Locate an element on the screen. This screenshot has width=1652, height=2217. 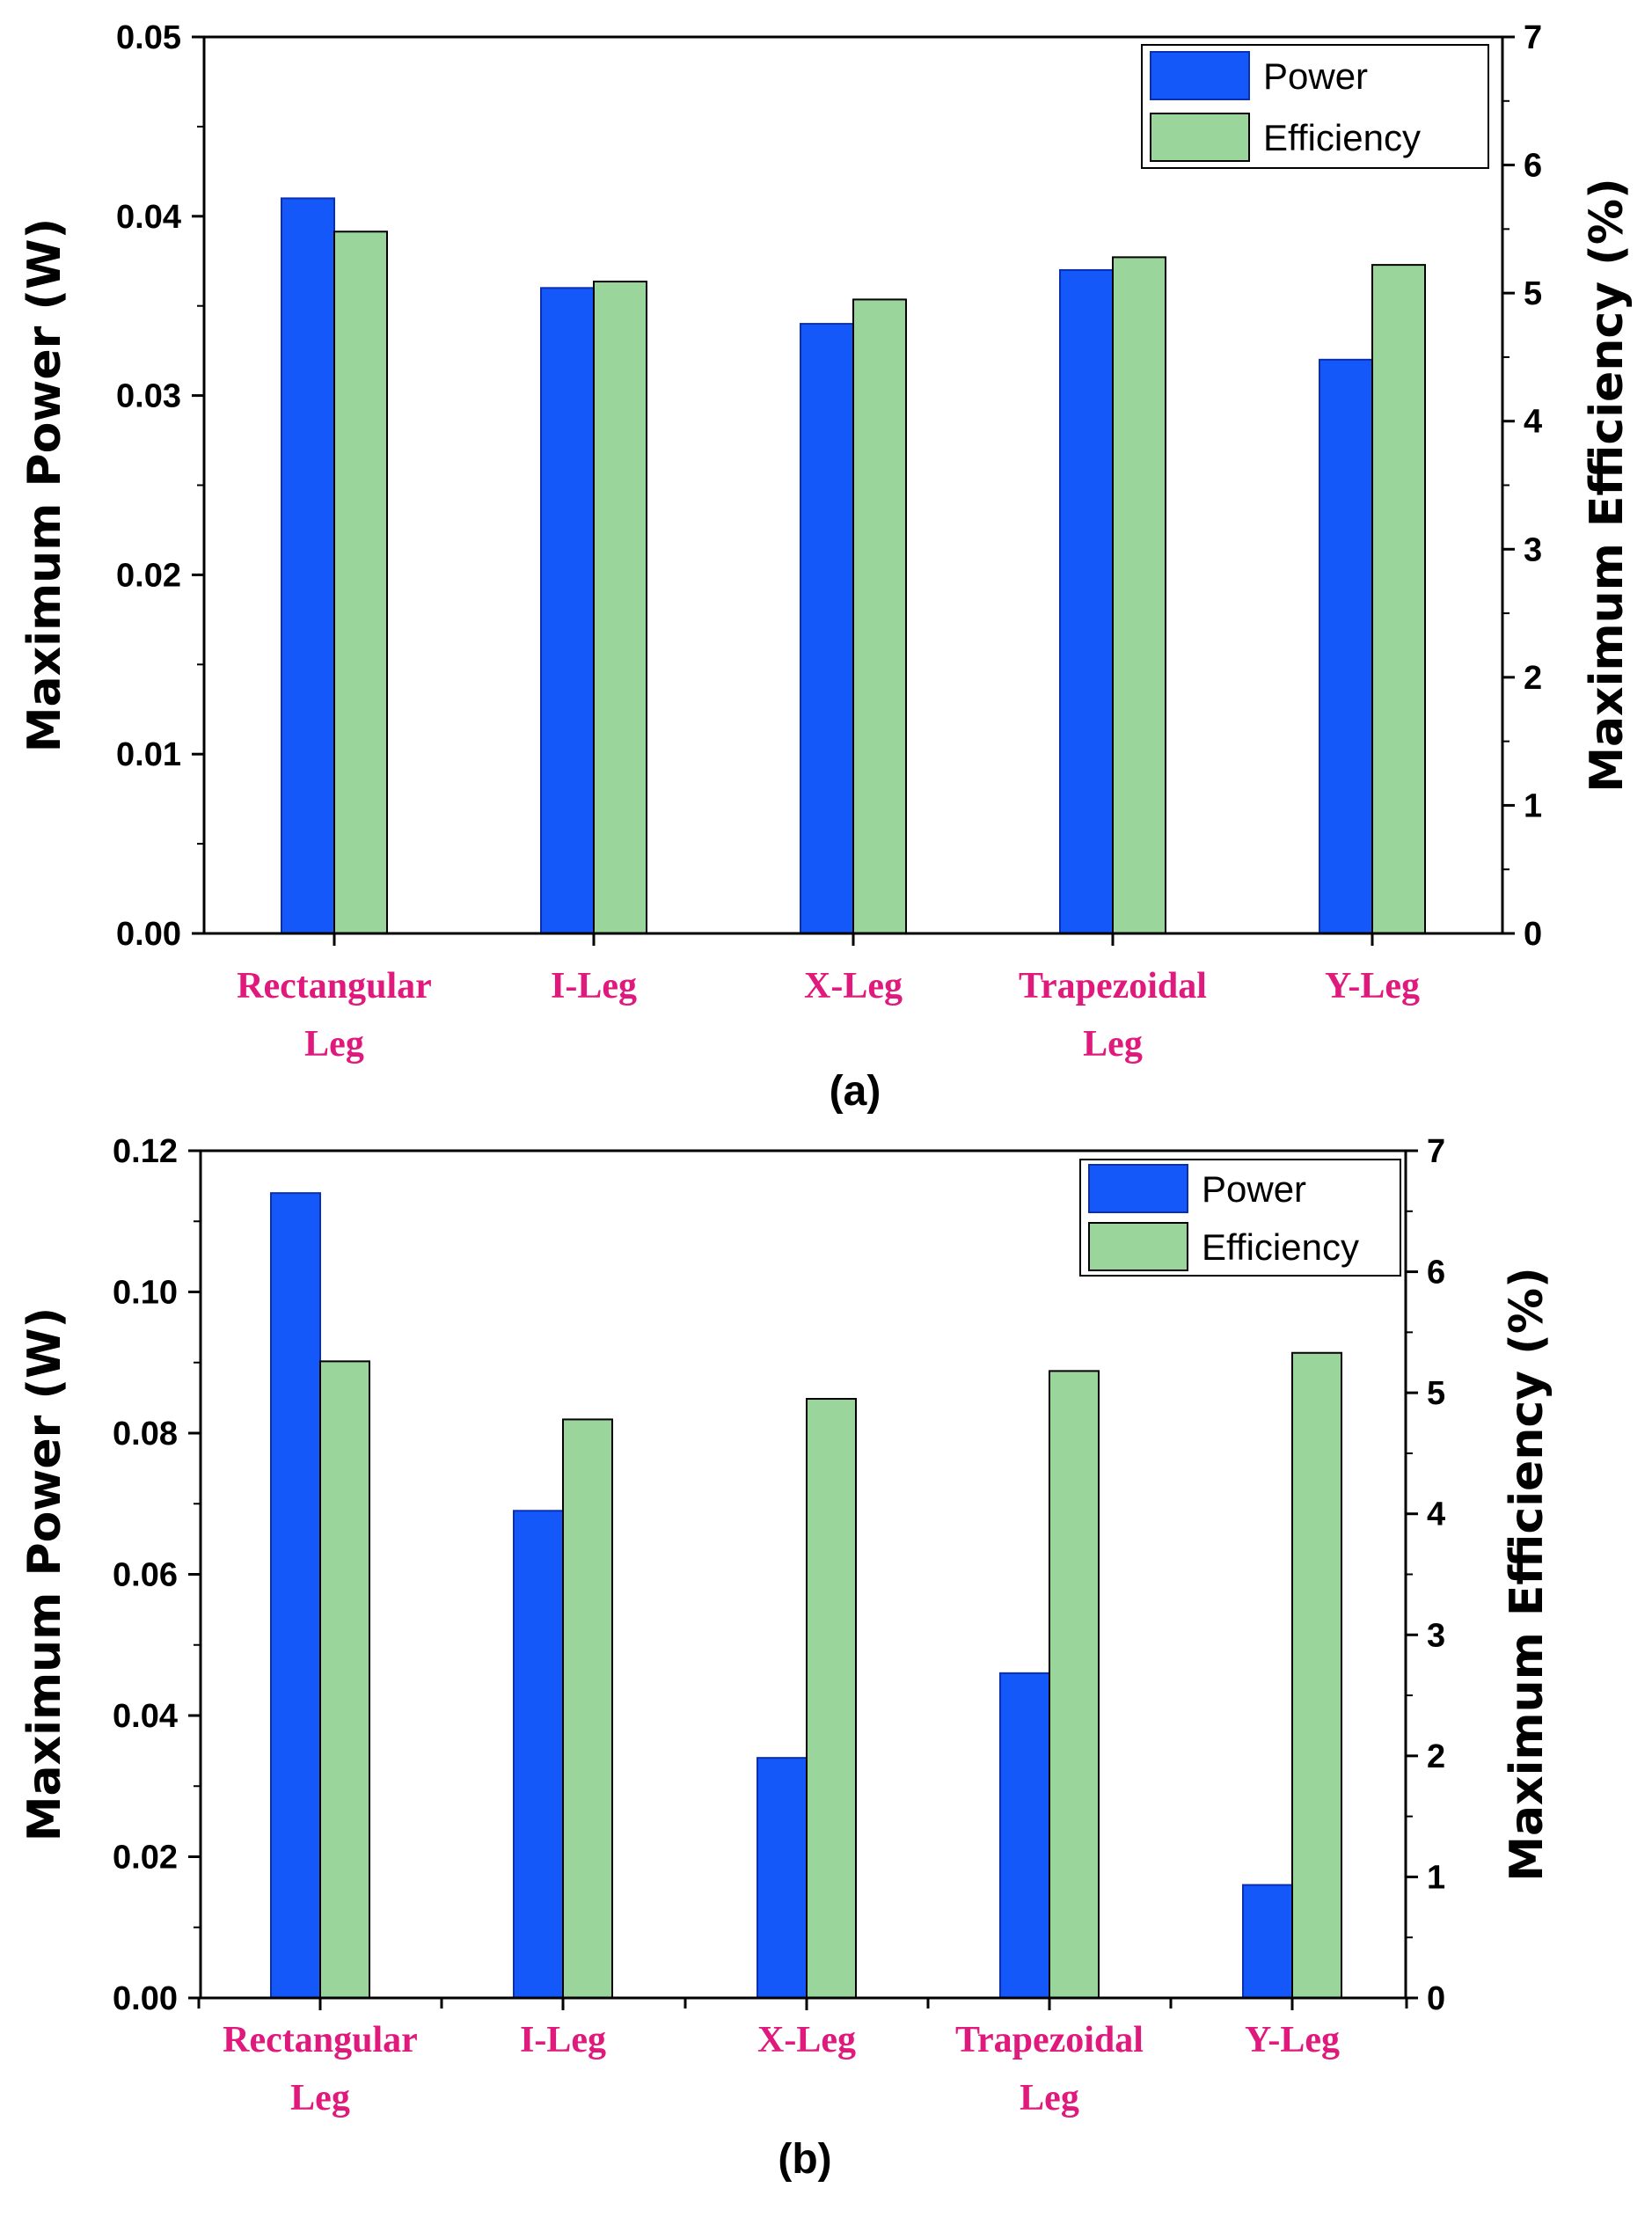
left-tick-label: 0.01 is located at coordinates (148, 754).